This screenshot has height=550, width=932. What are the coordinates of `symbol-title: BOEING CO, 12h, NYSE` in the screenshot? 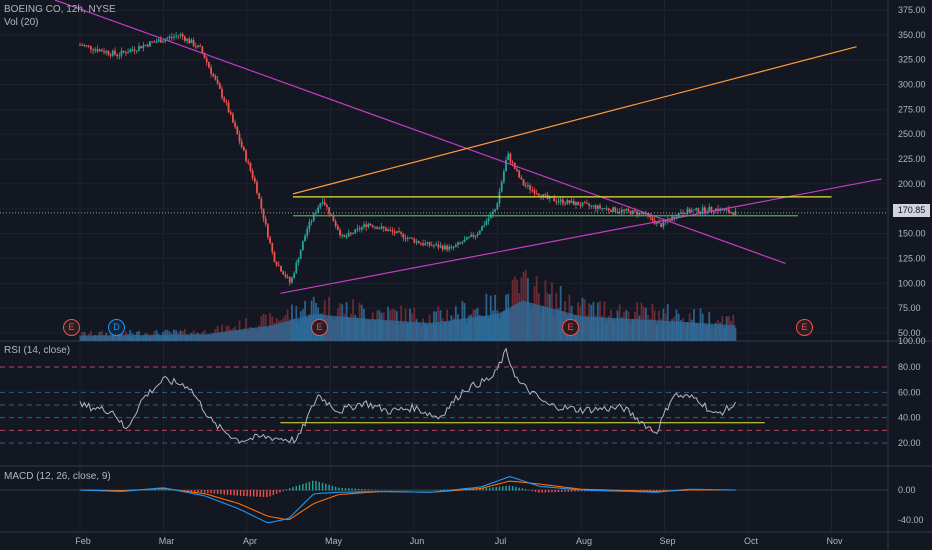 It's located at (60, 9).